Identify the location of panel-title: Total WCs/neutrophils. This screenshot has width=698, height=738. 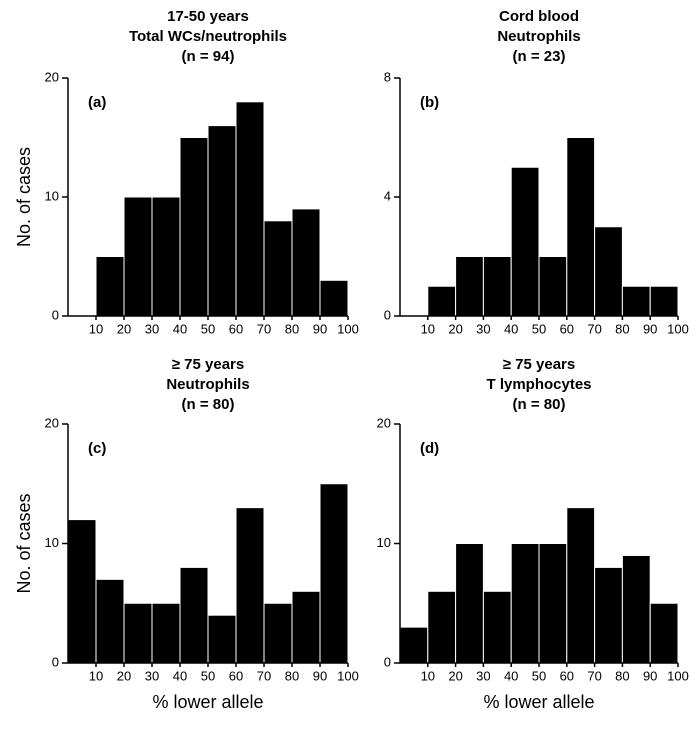
(208, 36).